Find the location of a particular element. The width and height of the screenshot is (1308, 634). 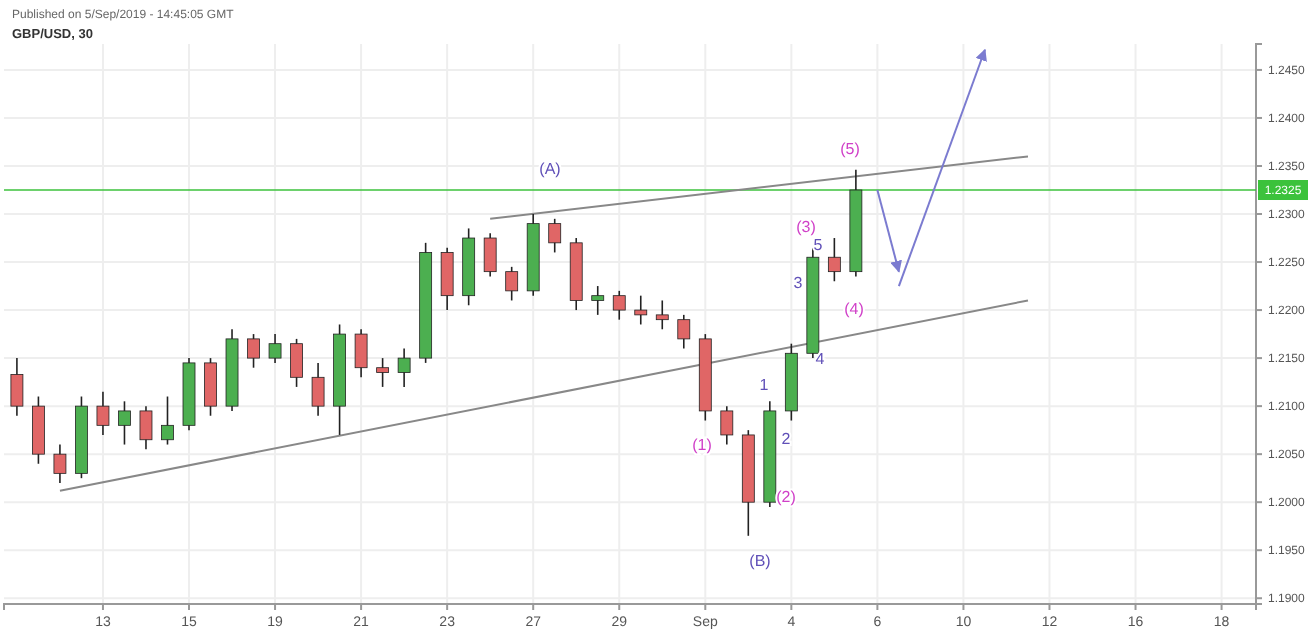

annotation: (B) is located at coordinates (760, 561).